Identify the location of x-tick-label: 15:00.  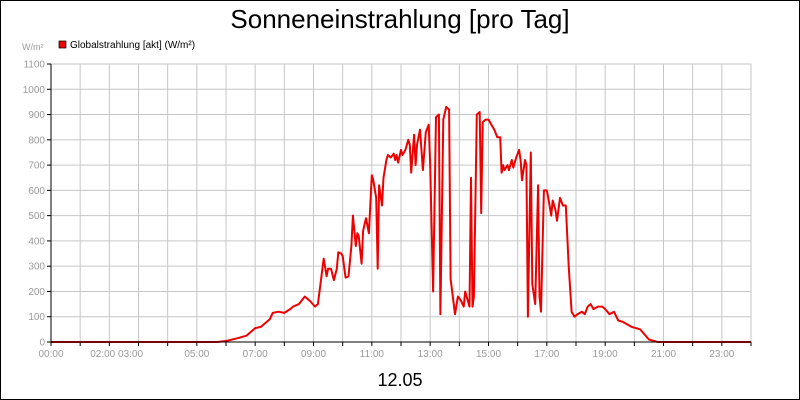
(488, 354).